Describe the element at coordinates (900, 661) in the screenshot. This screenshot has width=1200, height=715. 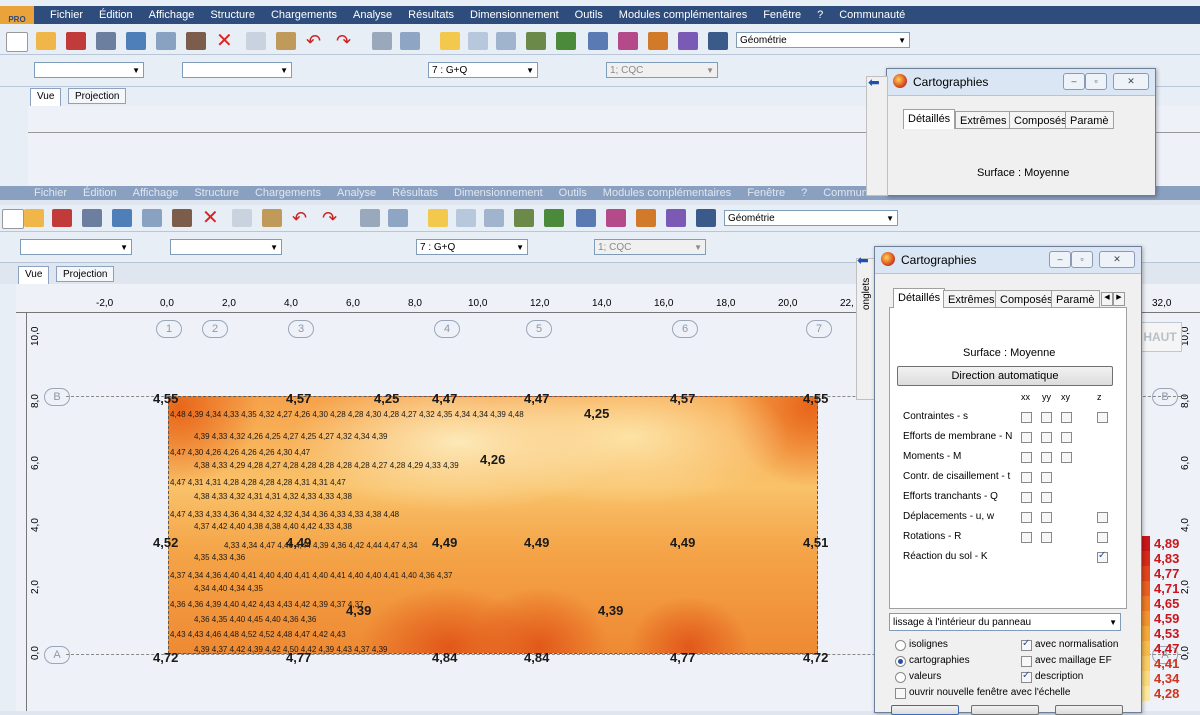
I see `radio-maps` at that location.